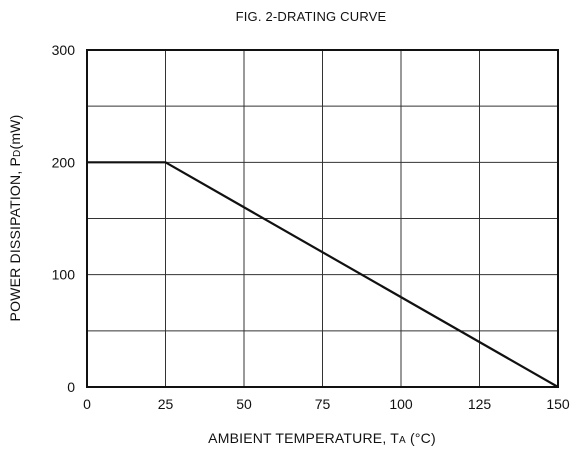 The width and height of the screenshot is (581, 460). Describe the element at coordinates (15, 132) in the screenshot. I see `y-axis-label-tail: (mW)` at that location.